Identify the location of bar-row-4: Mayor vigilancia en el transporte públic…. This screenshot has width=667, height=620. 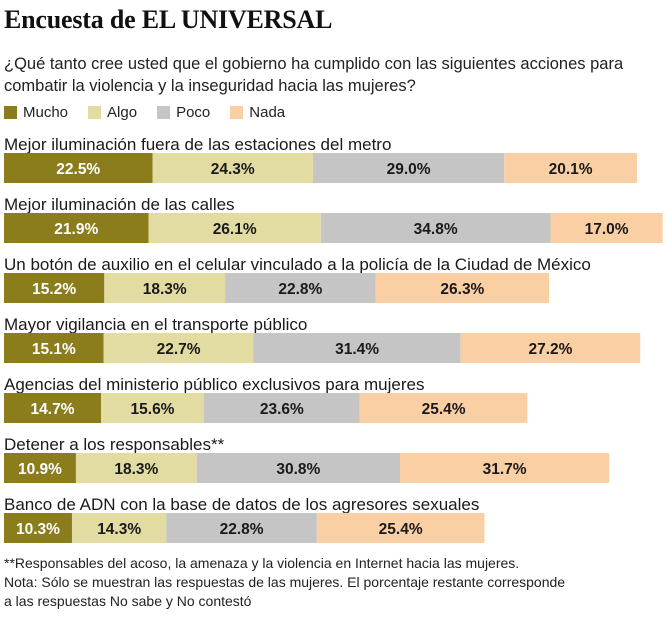
(322, 339).